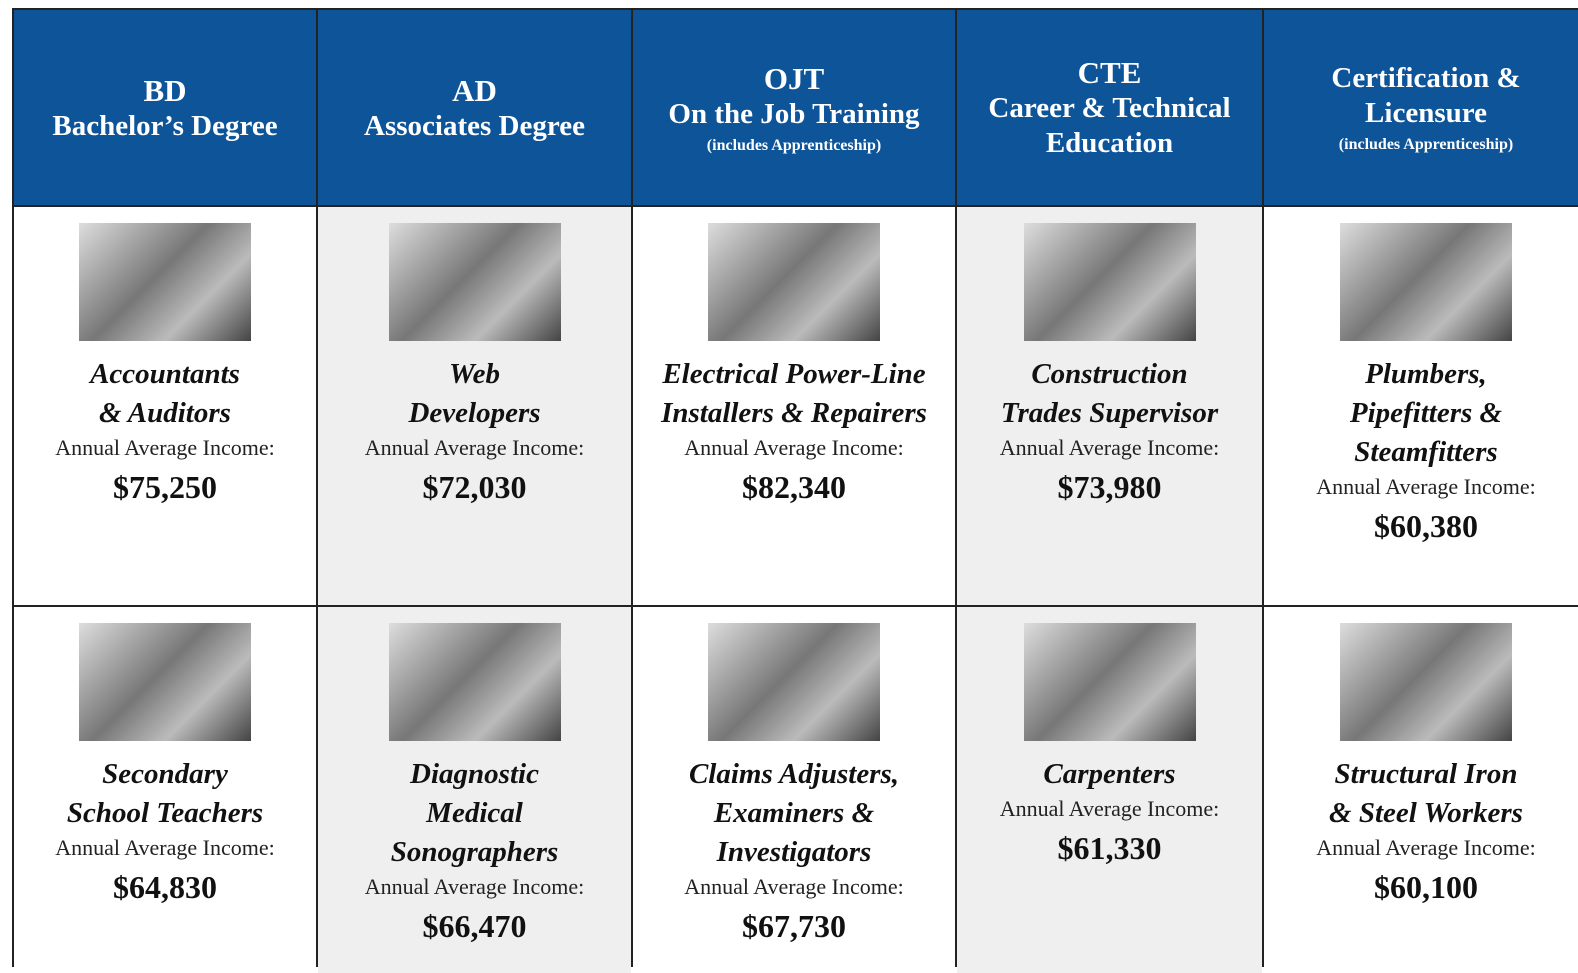  I want to click on occupation-line: Construction, so click(1109, 374).